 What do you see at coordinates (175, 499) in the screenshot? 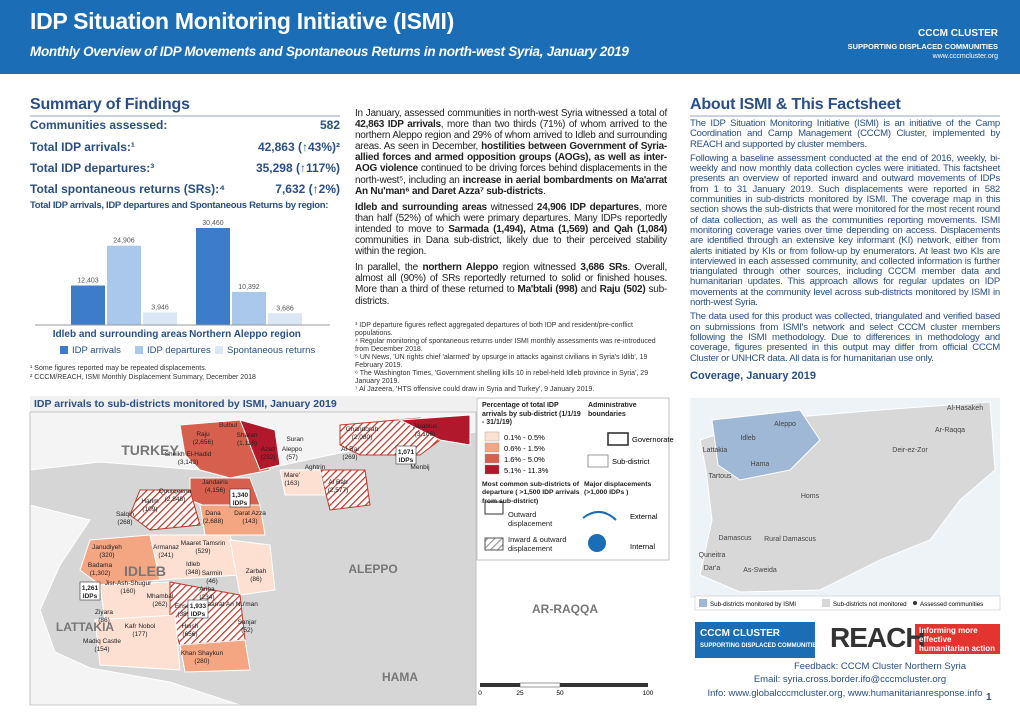
I see `subdistrict-count: (2,848)` at bounding box center [175, 499].